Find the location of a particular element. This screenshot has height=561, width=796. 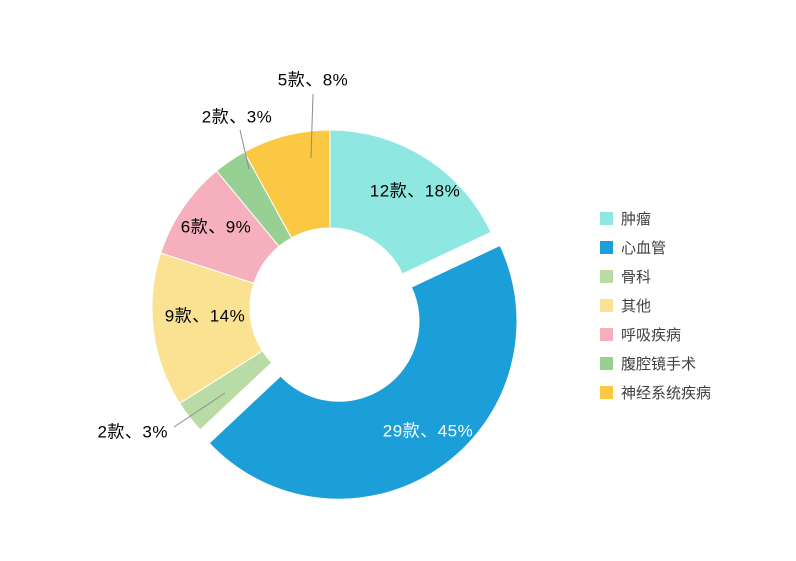

slice-label-5: 2款、3% is located at coordinates (237, 117).